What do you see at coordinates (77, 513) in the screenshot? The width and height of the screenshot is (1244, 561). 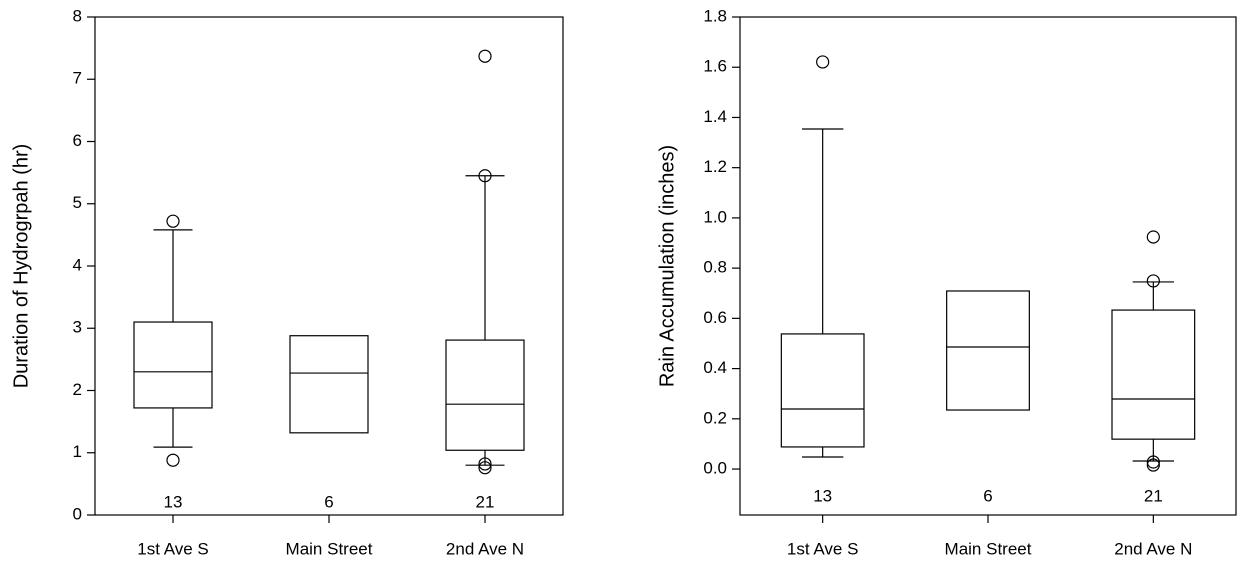 I see `y-tick-label: 0` at bounding box center [77, 513].